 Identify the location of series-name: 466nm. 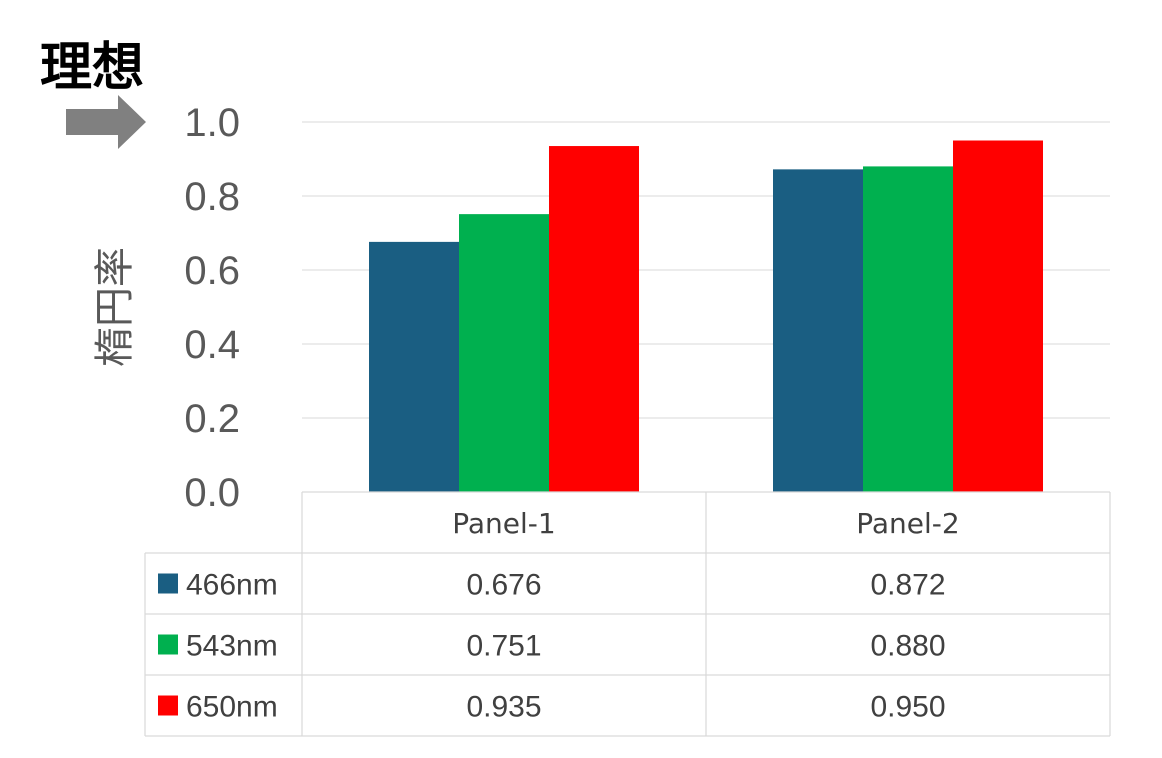
(232, 585).